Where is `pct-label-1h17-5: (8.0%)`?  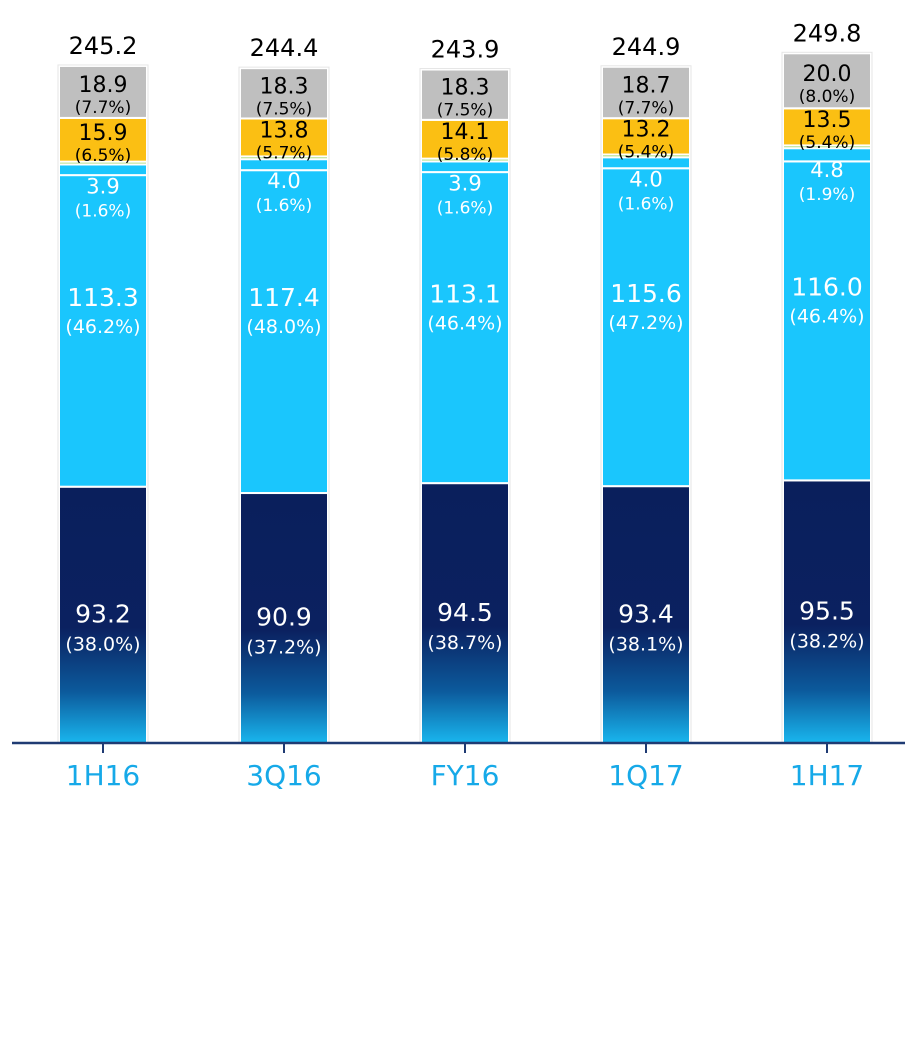
pct-label-1h17-5: (8.0%) is located at coordinates (827, 97).